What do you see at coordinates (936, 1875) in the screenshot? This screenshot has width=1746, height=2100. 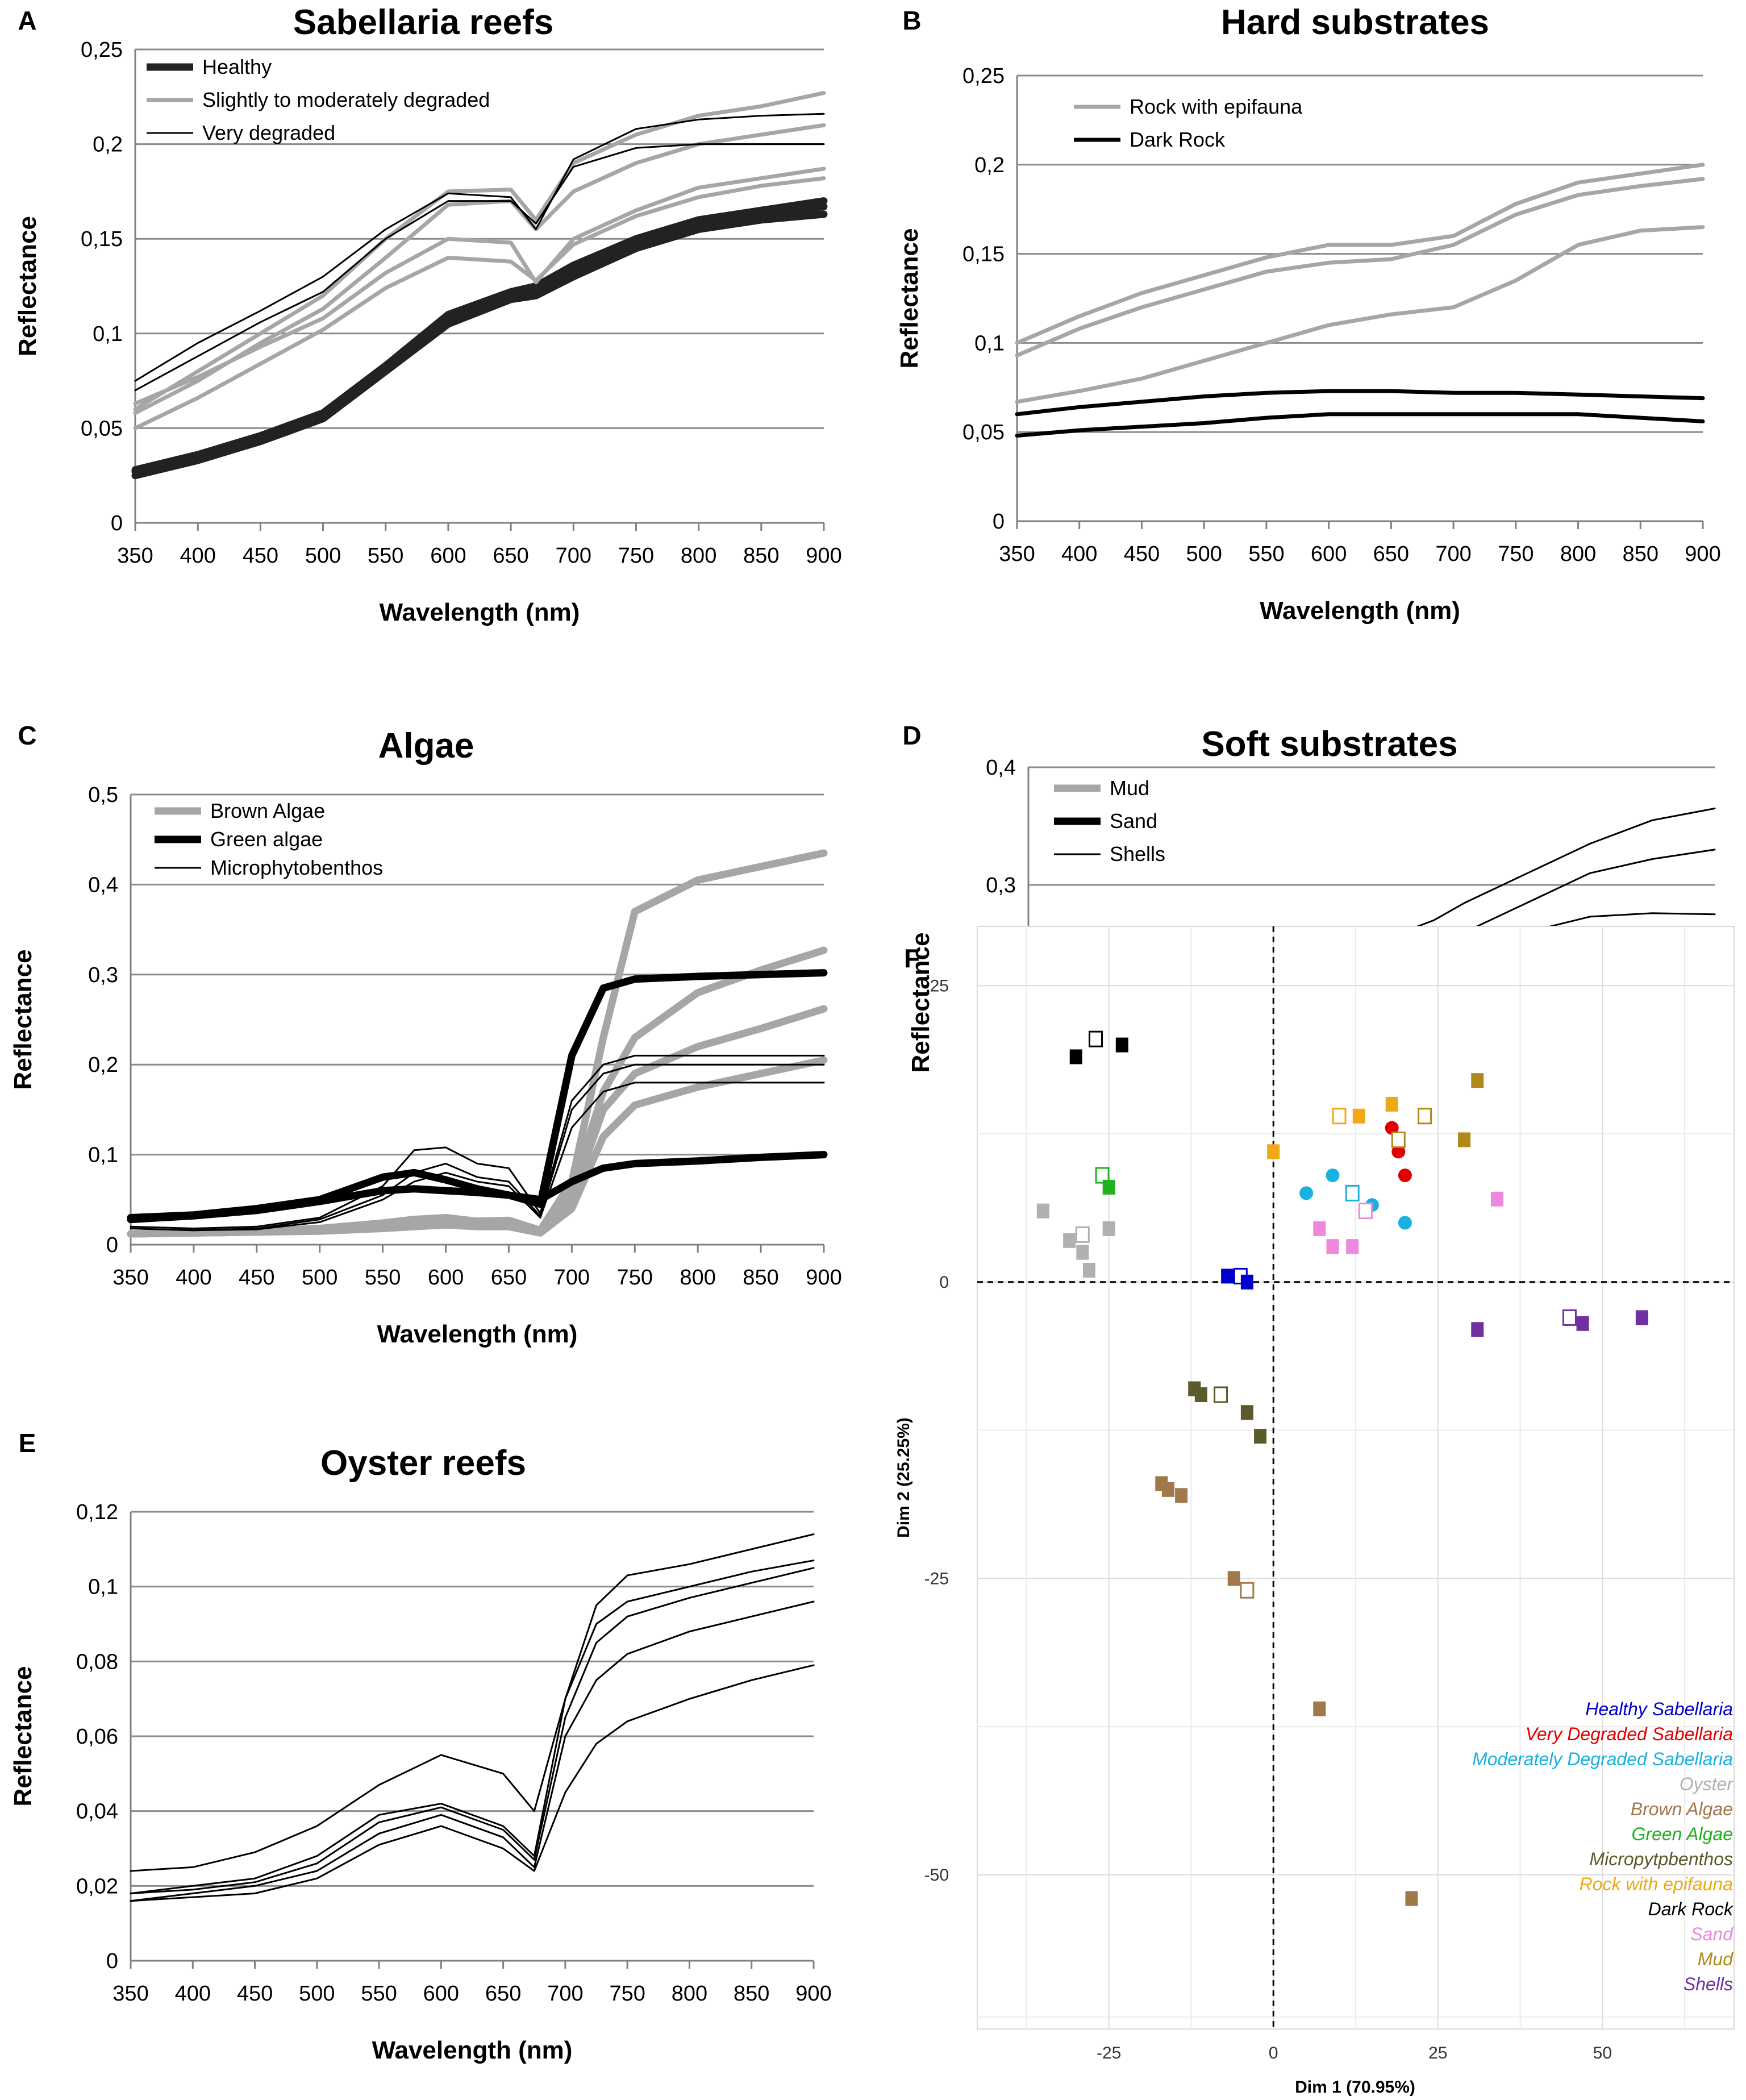 I see `y-tick-label: -50` at bounding box center [936, 1875].